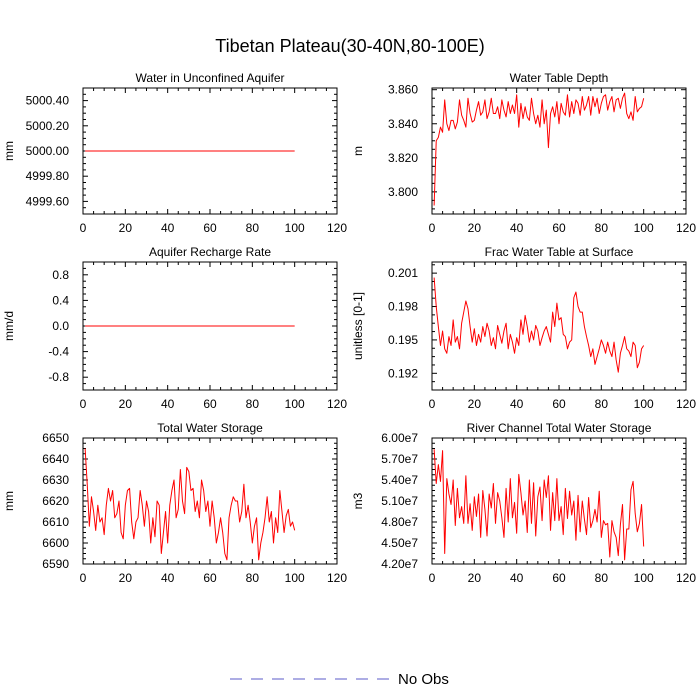  What do you see at coordinates (358, 326) in the screenshot?
I see `y-axis-label: unitless [0-1]` at bounding box center [358, 326].